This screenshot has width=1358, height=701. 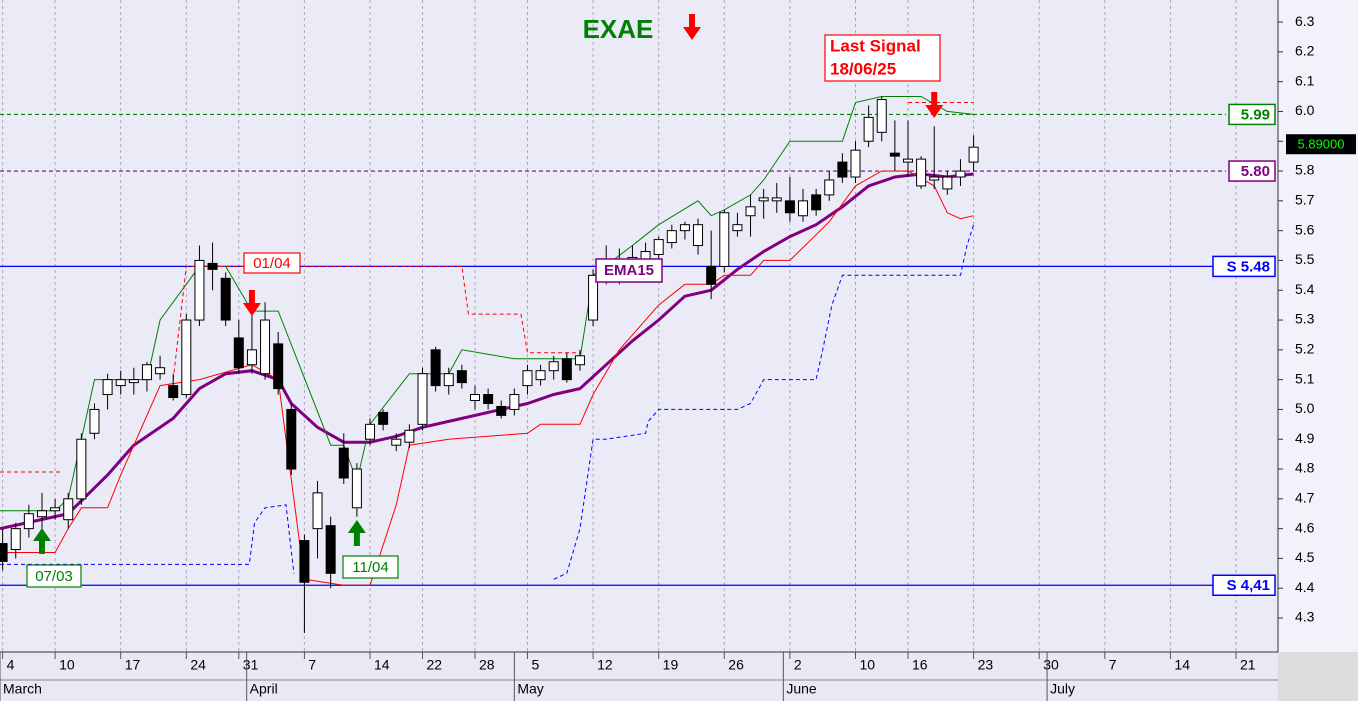 What do you see at coordinates (11, 665) in the screenshot?
I see `x-tick-label: 4` at bounding box center [11, 665].